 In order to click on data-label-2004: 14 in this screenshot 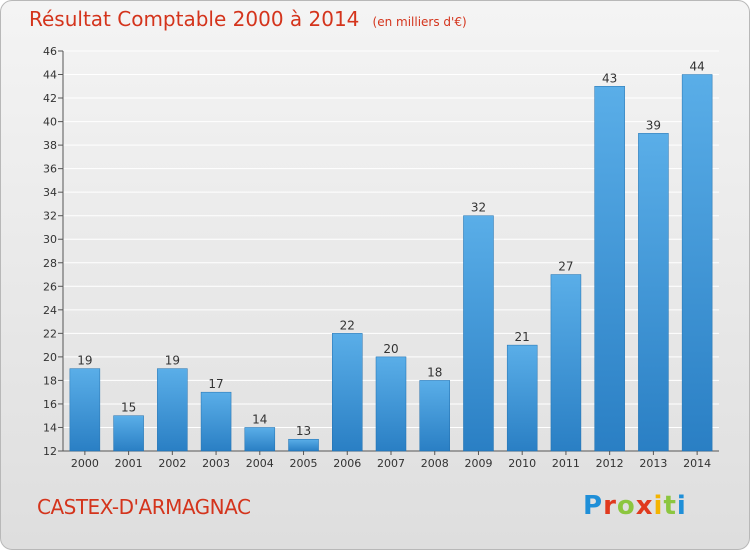, I will do `click(259, 419)`.